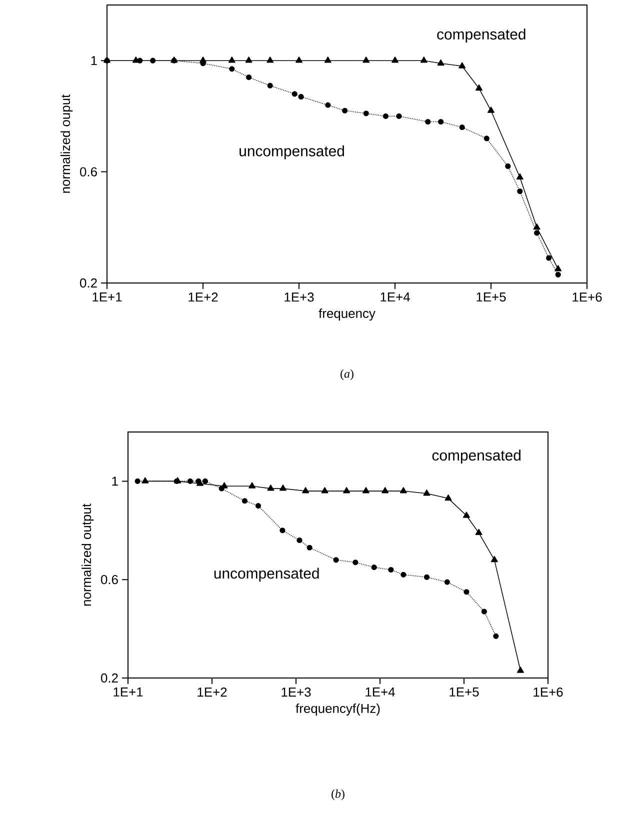 This screenshot has width=629, height=820. Describe the element at coordinates (338, 710) in the screenshot. I see `x-axis-title: frequencyf(Hz)` at that location.